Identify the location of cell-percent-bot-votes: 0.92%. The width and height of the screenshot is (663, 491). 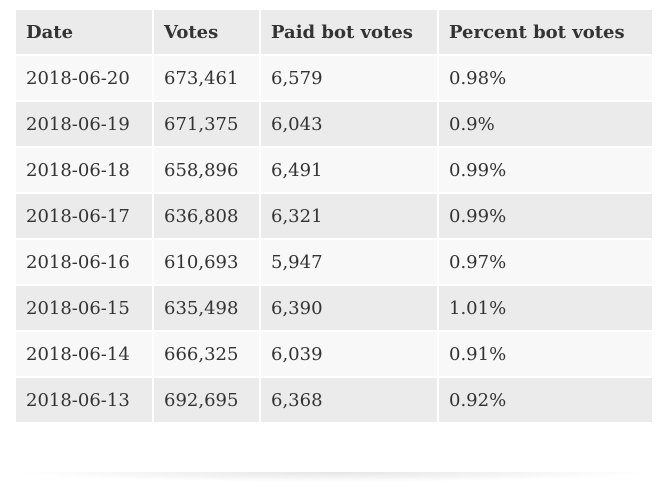
(545, 400).